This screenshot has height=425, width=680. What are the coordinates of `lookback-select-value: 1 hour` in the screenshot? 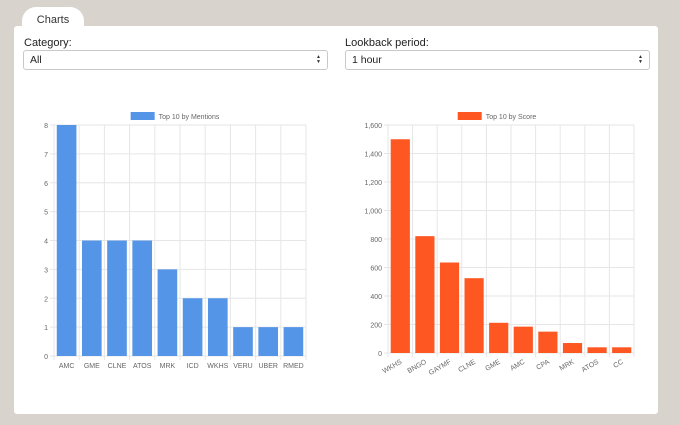 It's located at (367, 60).